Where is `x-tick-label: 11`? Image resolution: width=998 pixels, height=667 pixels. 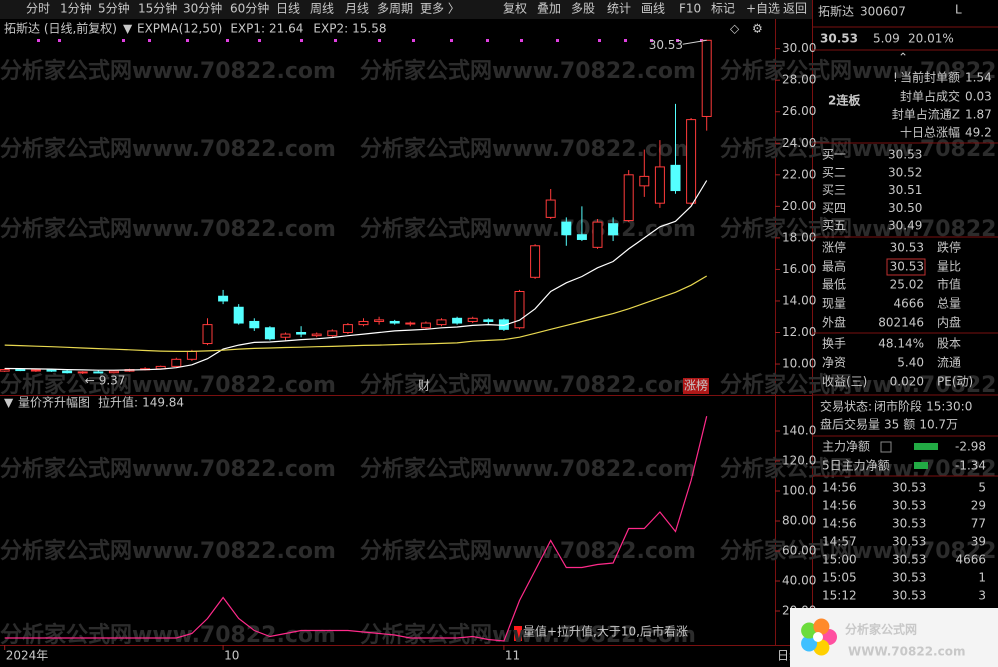 x-tick-label: 11 is located at coordinates (512, 656).